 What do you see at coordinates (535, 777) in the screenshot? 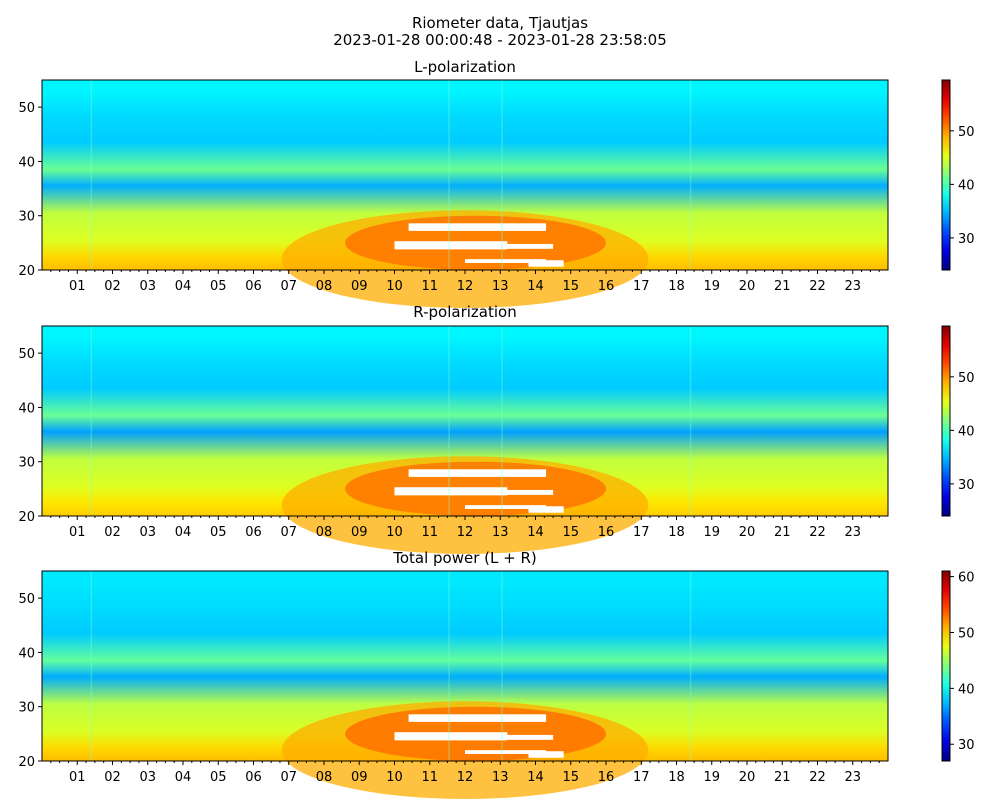
I see `x-tick-label: 14` at bounding box center [535, 777].